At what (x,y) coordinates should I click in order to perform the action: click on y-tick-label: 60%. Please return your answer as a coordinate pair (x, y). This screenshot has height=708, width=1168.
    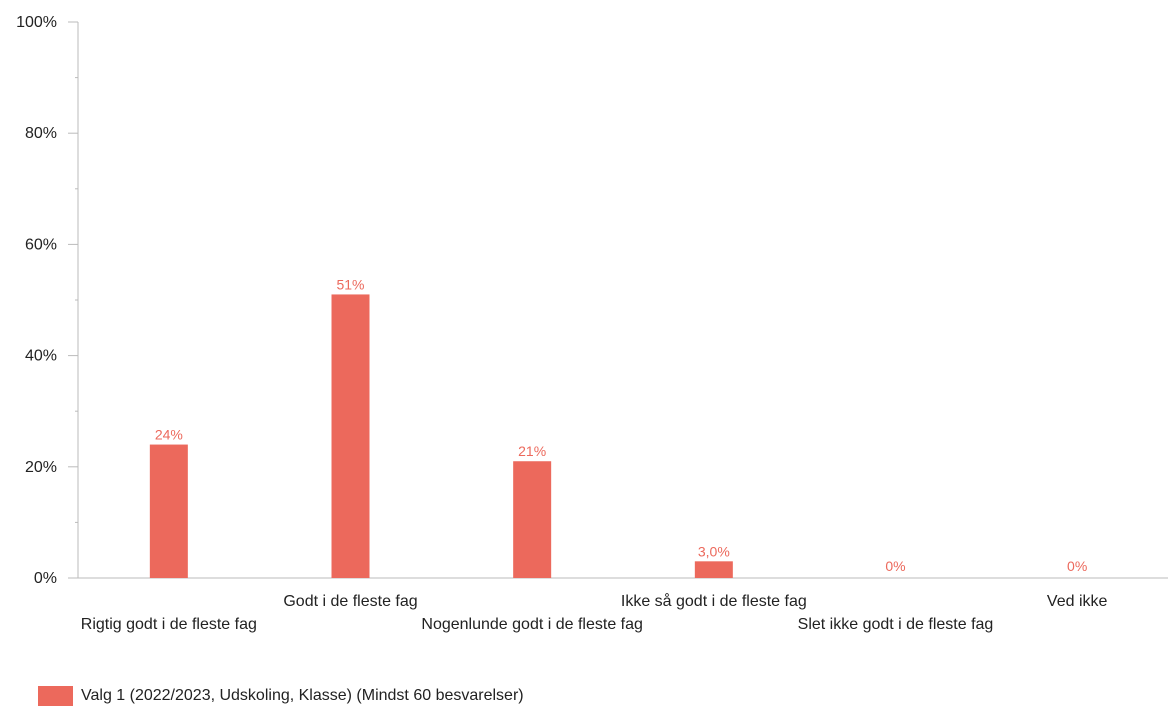
    Looking at the image, I should click on (41, 244).